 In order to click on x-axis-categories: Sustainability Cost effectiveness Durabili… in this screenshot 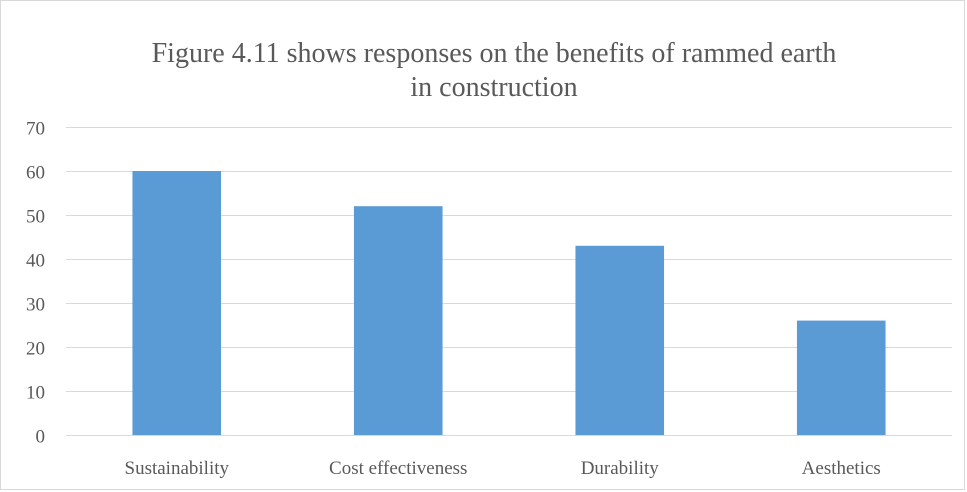, I will do `click(503, 468)`.